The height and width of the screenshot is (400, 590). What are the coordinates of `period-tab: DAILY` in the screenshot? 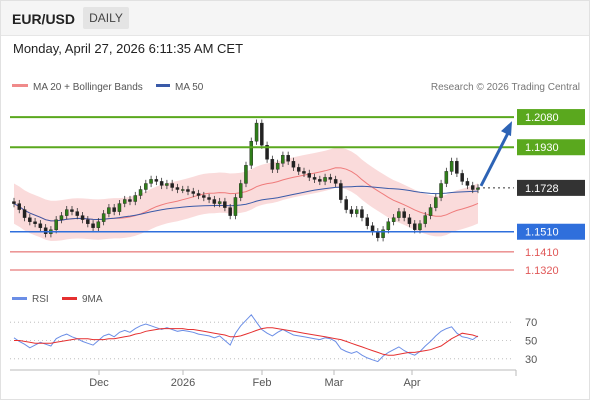 It's located at (106, 18).